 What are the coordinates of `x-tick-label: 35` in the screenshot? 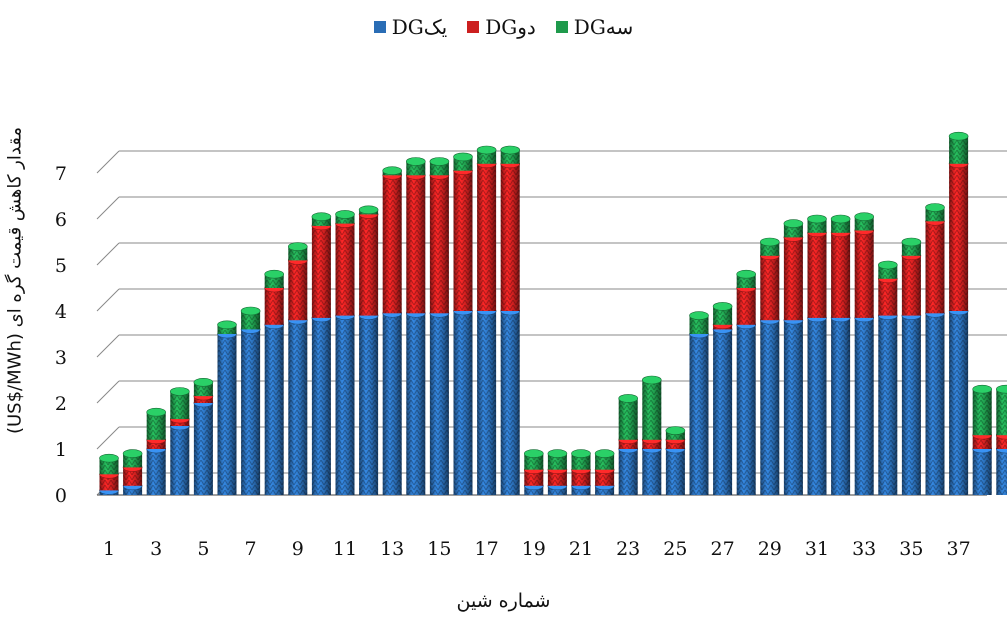 It's located at (911, 549).